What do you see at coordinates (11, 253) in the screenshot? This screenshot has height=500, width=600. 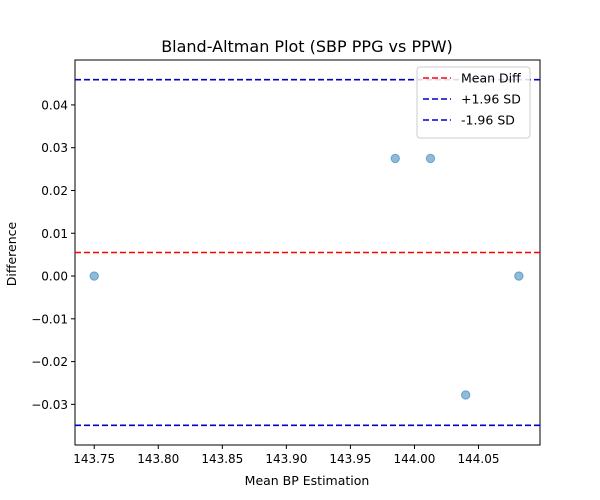 I see `y-axis-label: Difference` at bounding box center [11, 253].